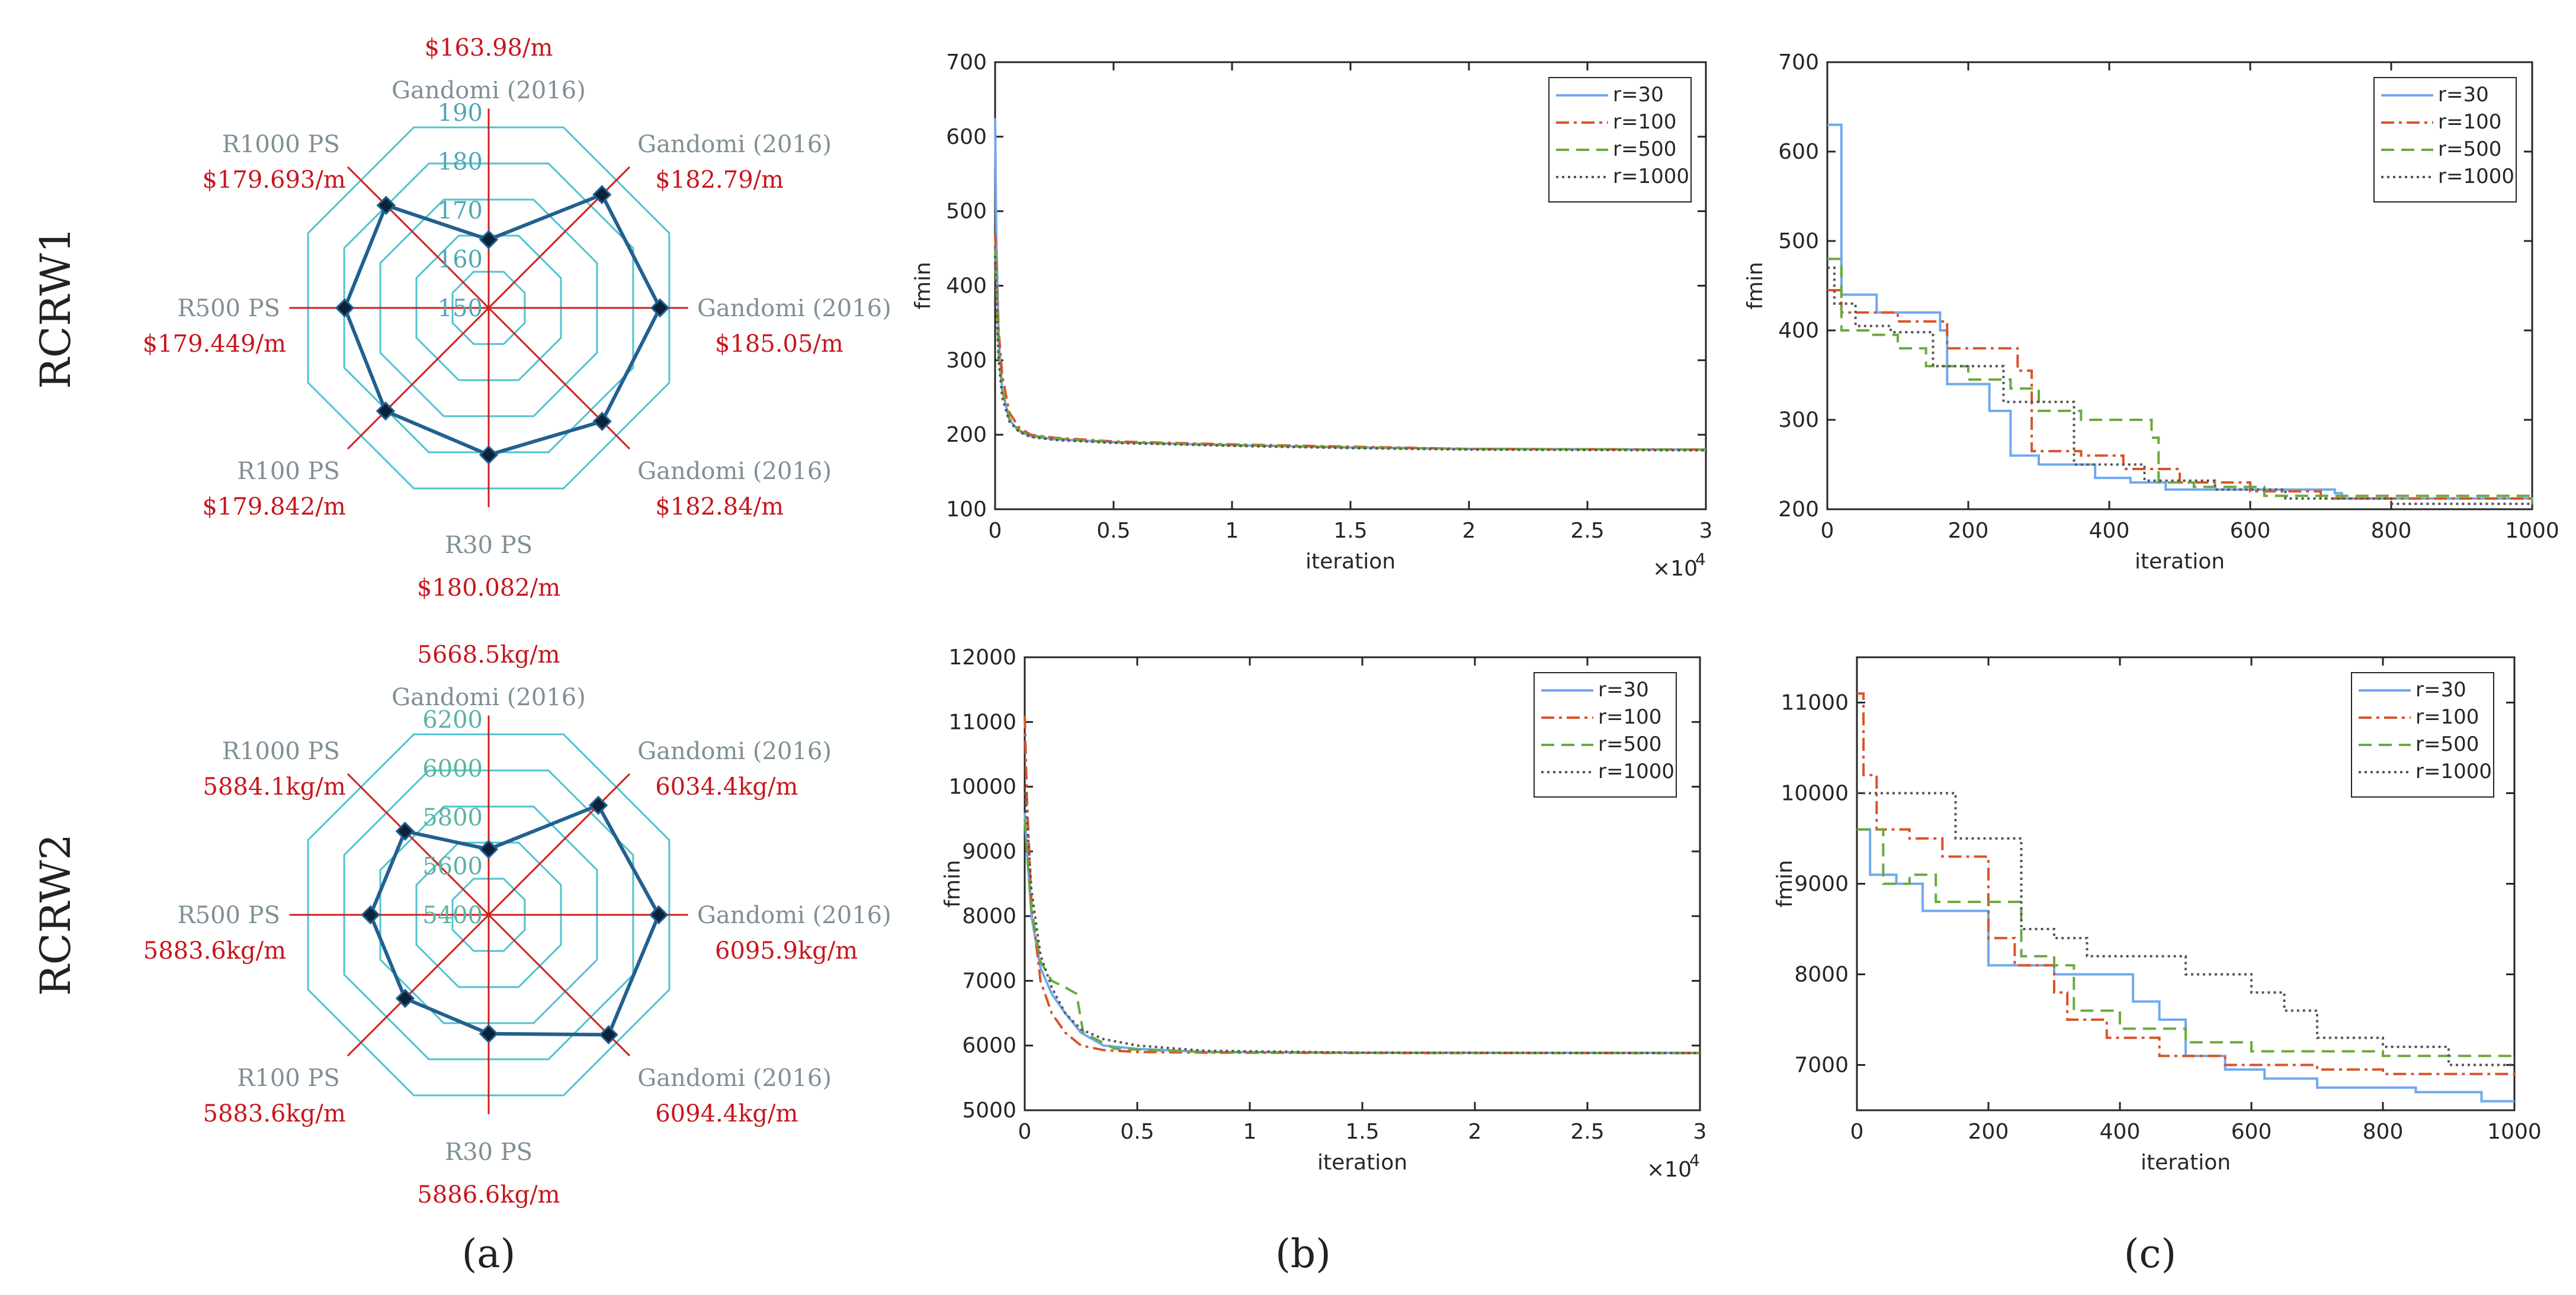  Describe the element at coordinates (2514, 1132) in the screenshot. I see `x-tick-label: 1000` at that location.